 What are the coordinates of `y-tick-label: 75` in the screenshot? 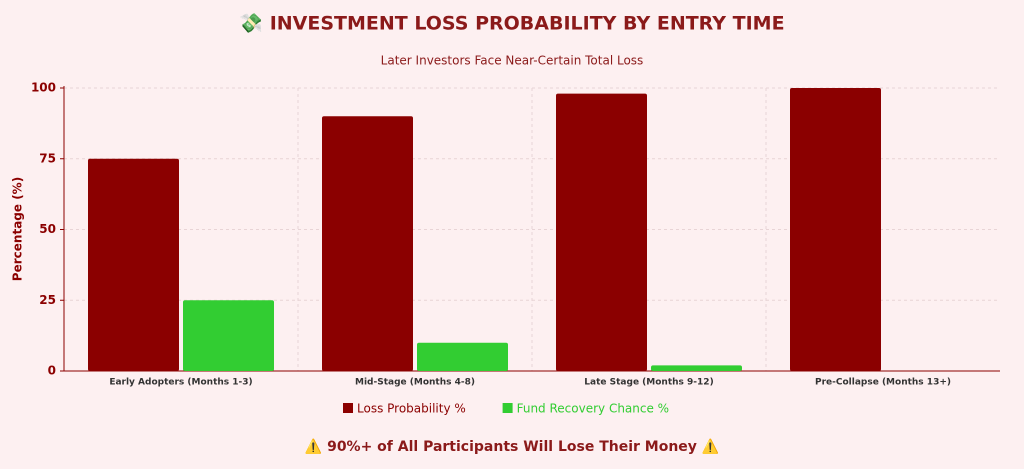 It's located at (47, 158).